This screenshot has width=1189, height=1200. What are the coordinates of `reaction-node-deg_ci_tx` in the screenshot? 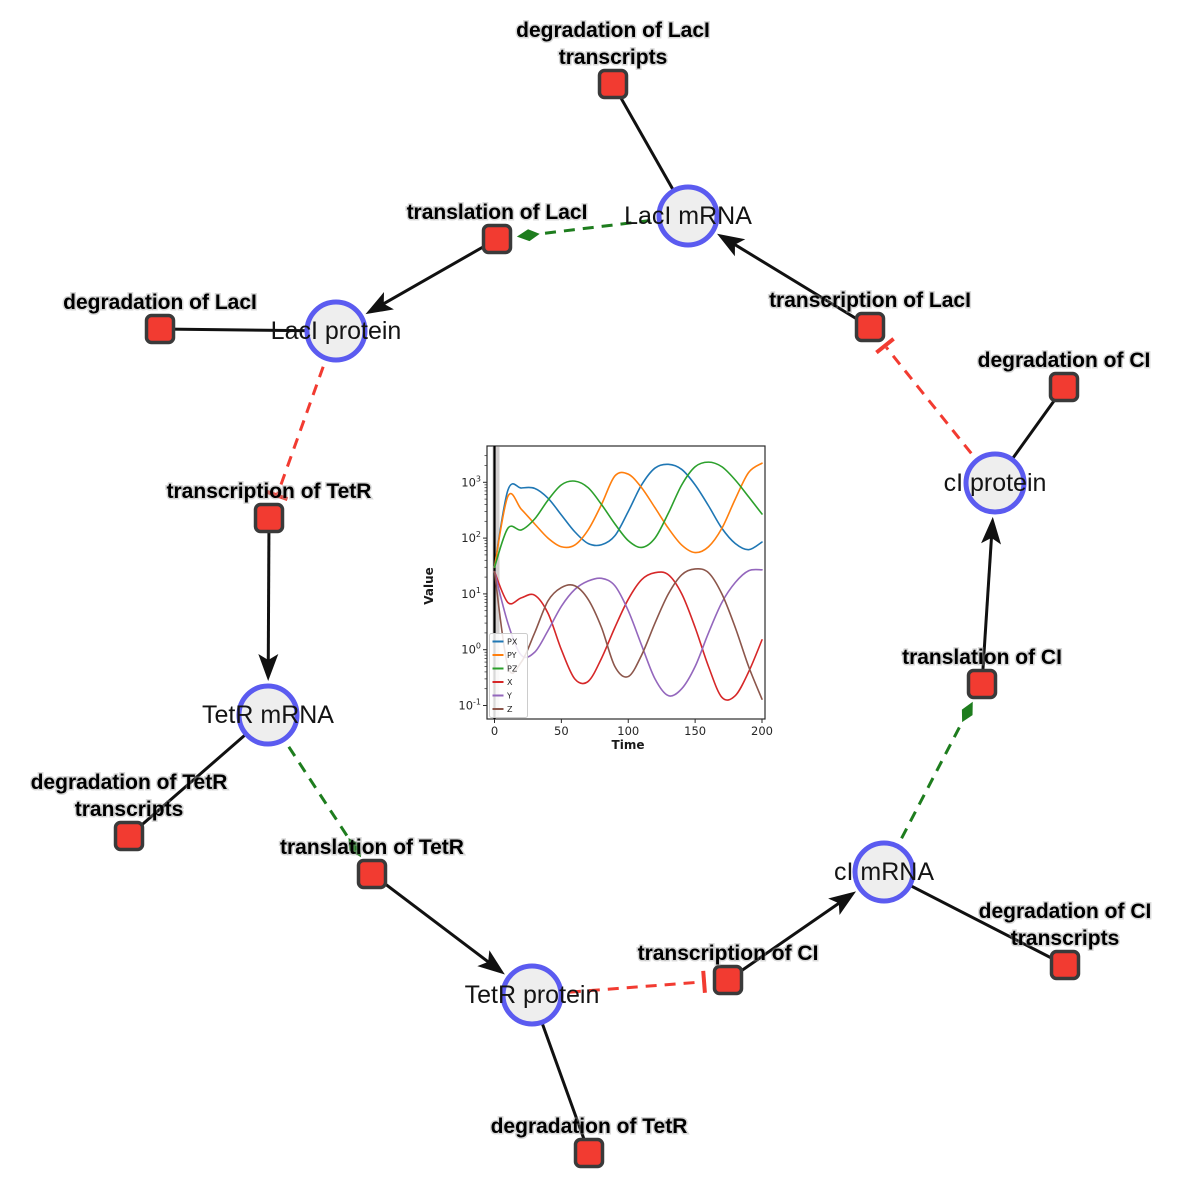 It's located at (1065, 965).